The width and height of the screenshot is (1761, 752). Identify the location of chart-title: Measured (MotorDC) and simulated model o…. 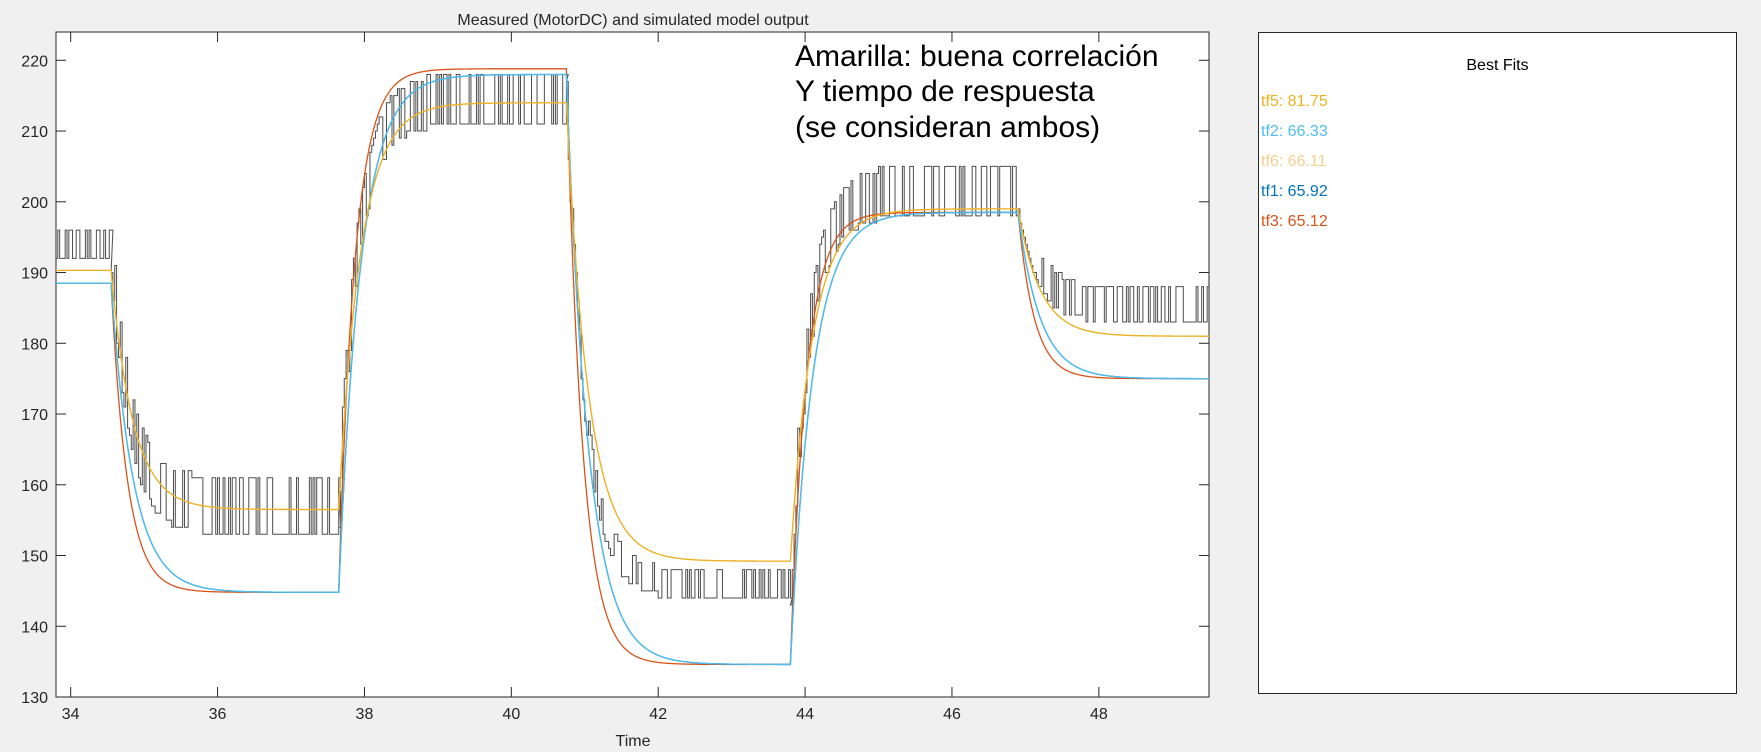
(633, 20).